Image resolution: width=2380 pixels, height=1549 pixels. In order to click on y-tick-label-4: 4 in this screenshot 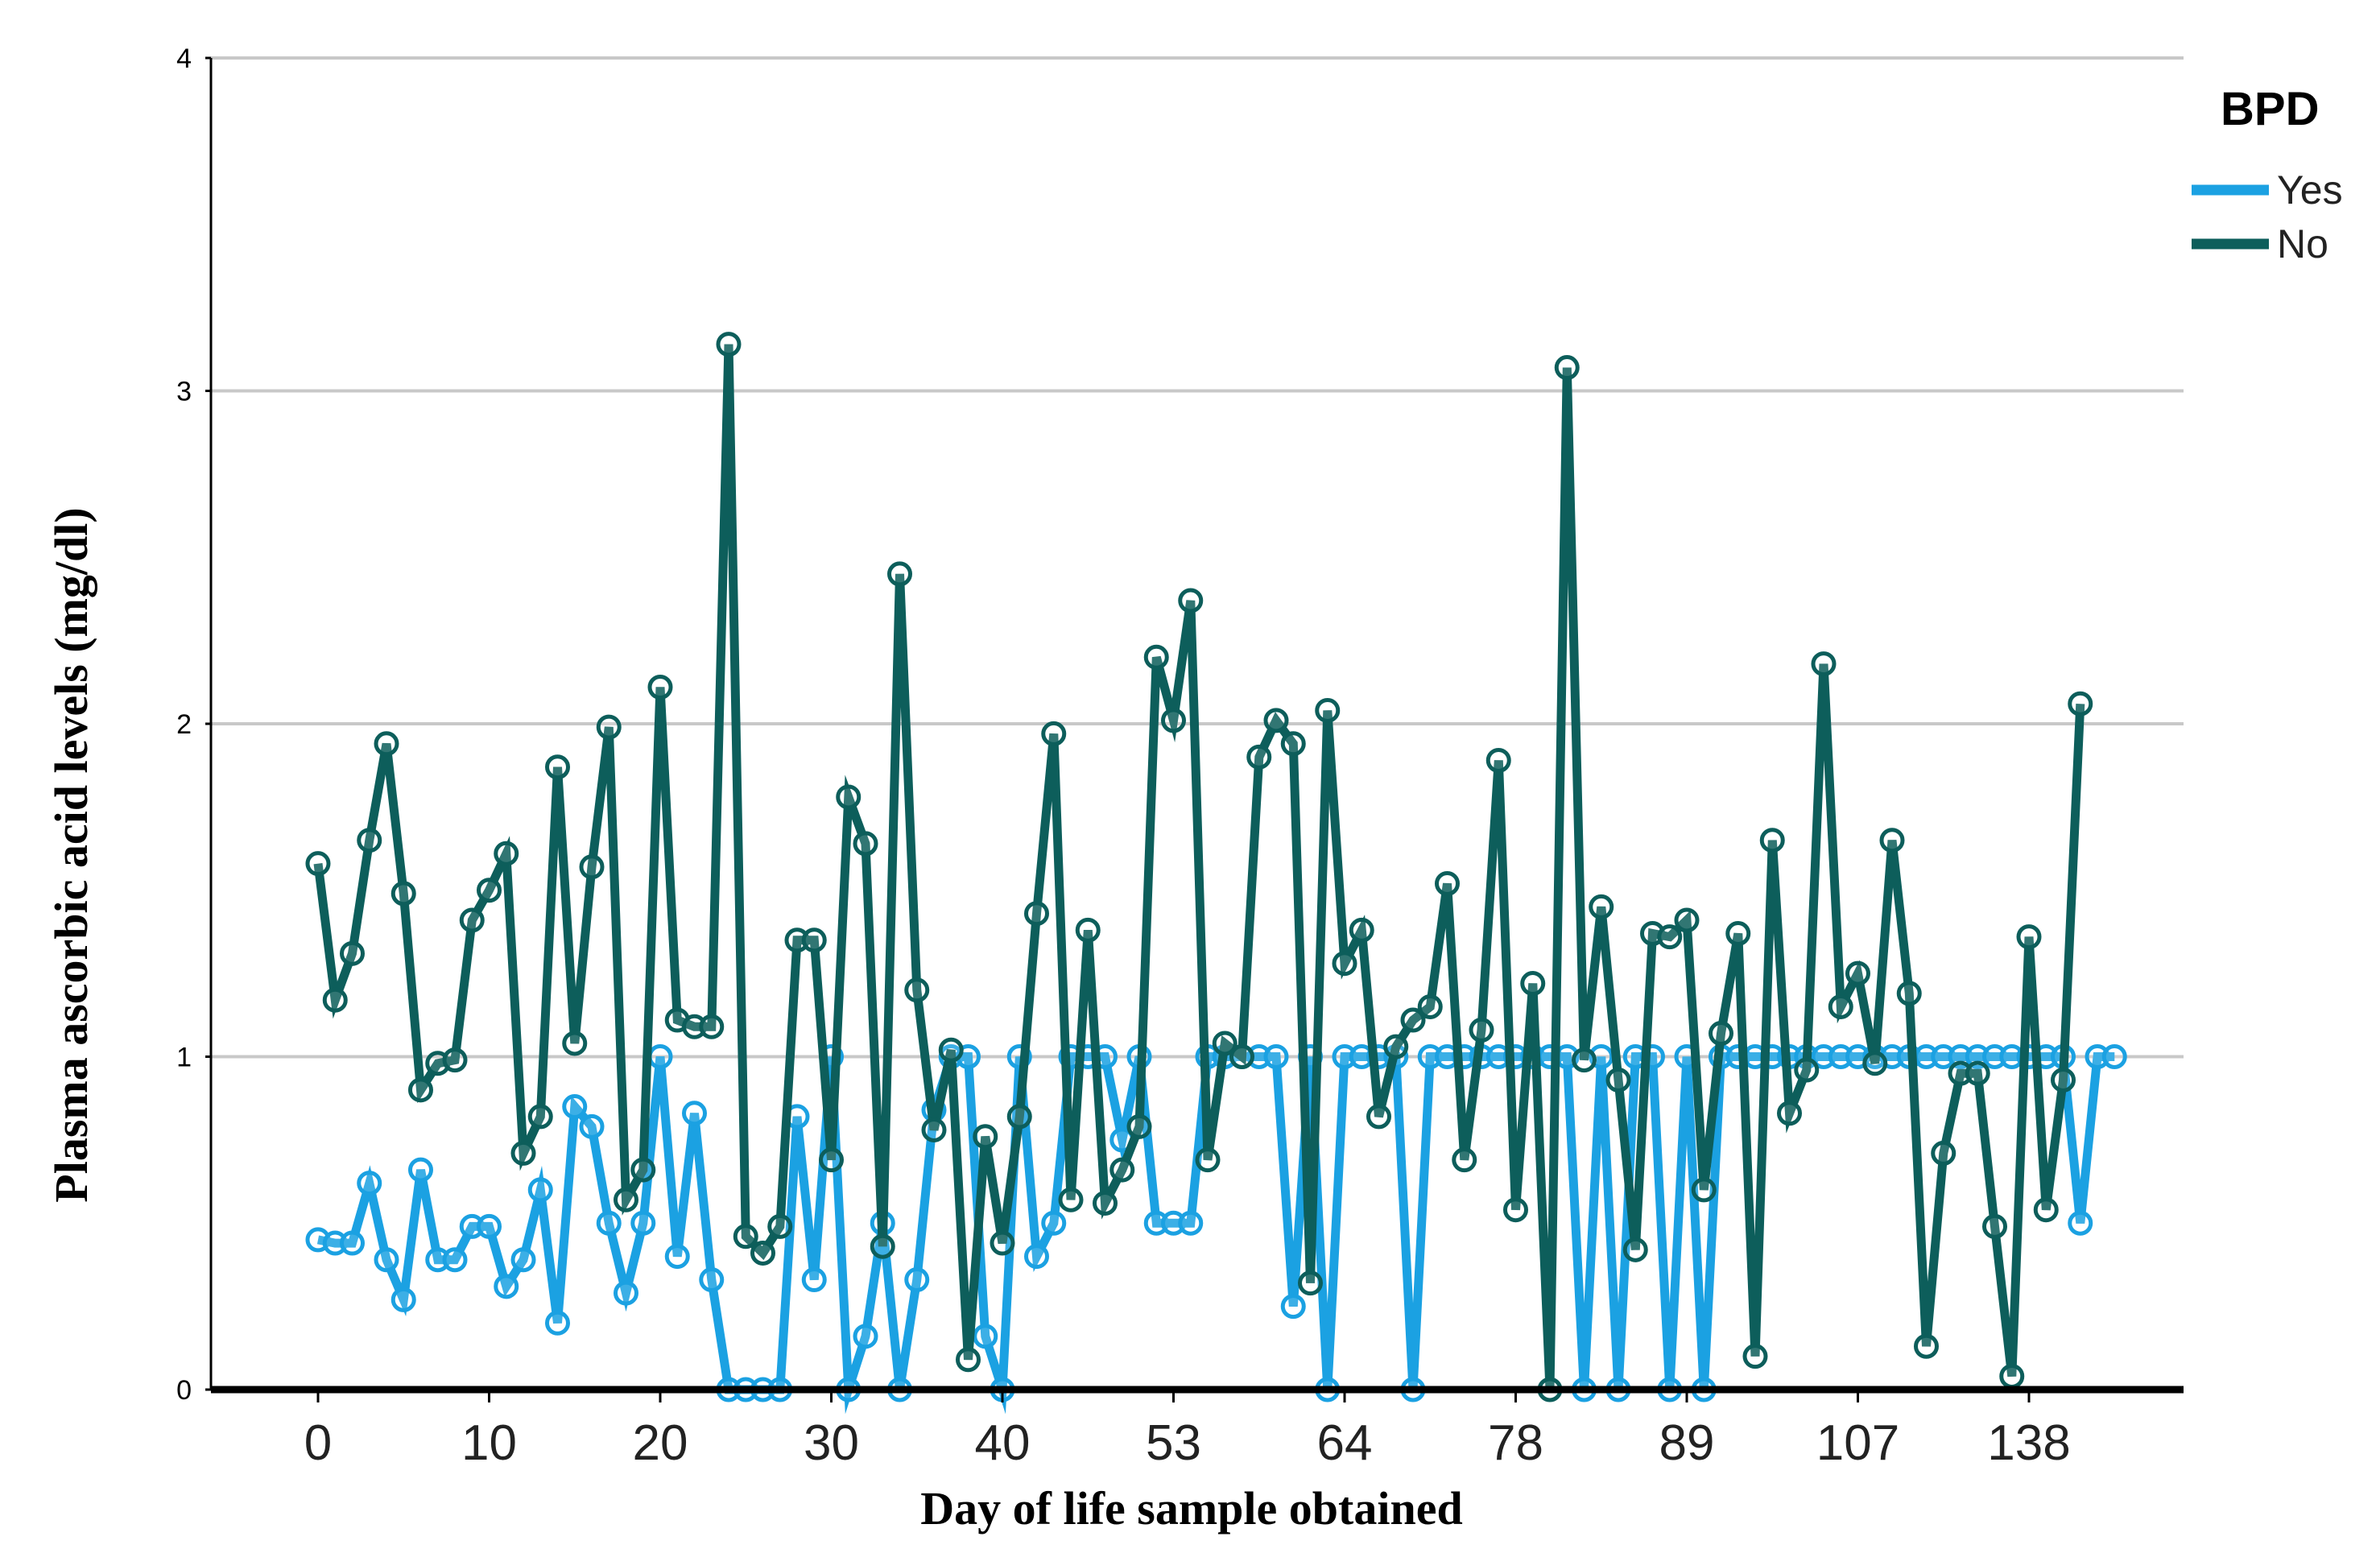, I will do `click(184, 58)`.